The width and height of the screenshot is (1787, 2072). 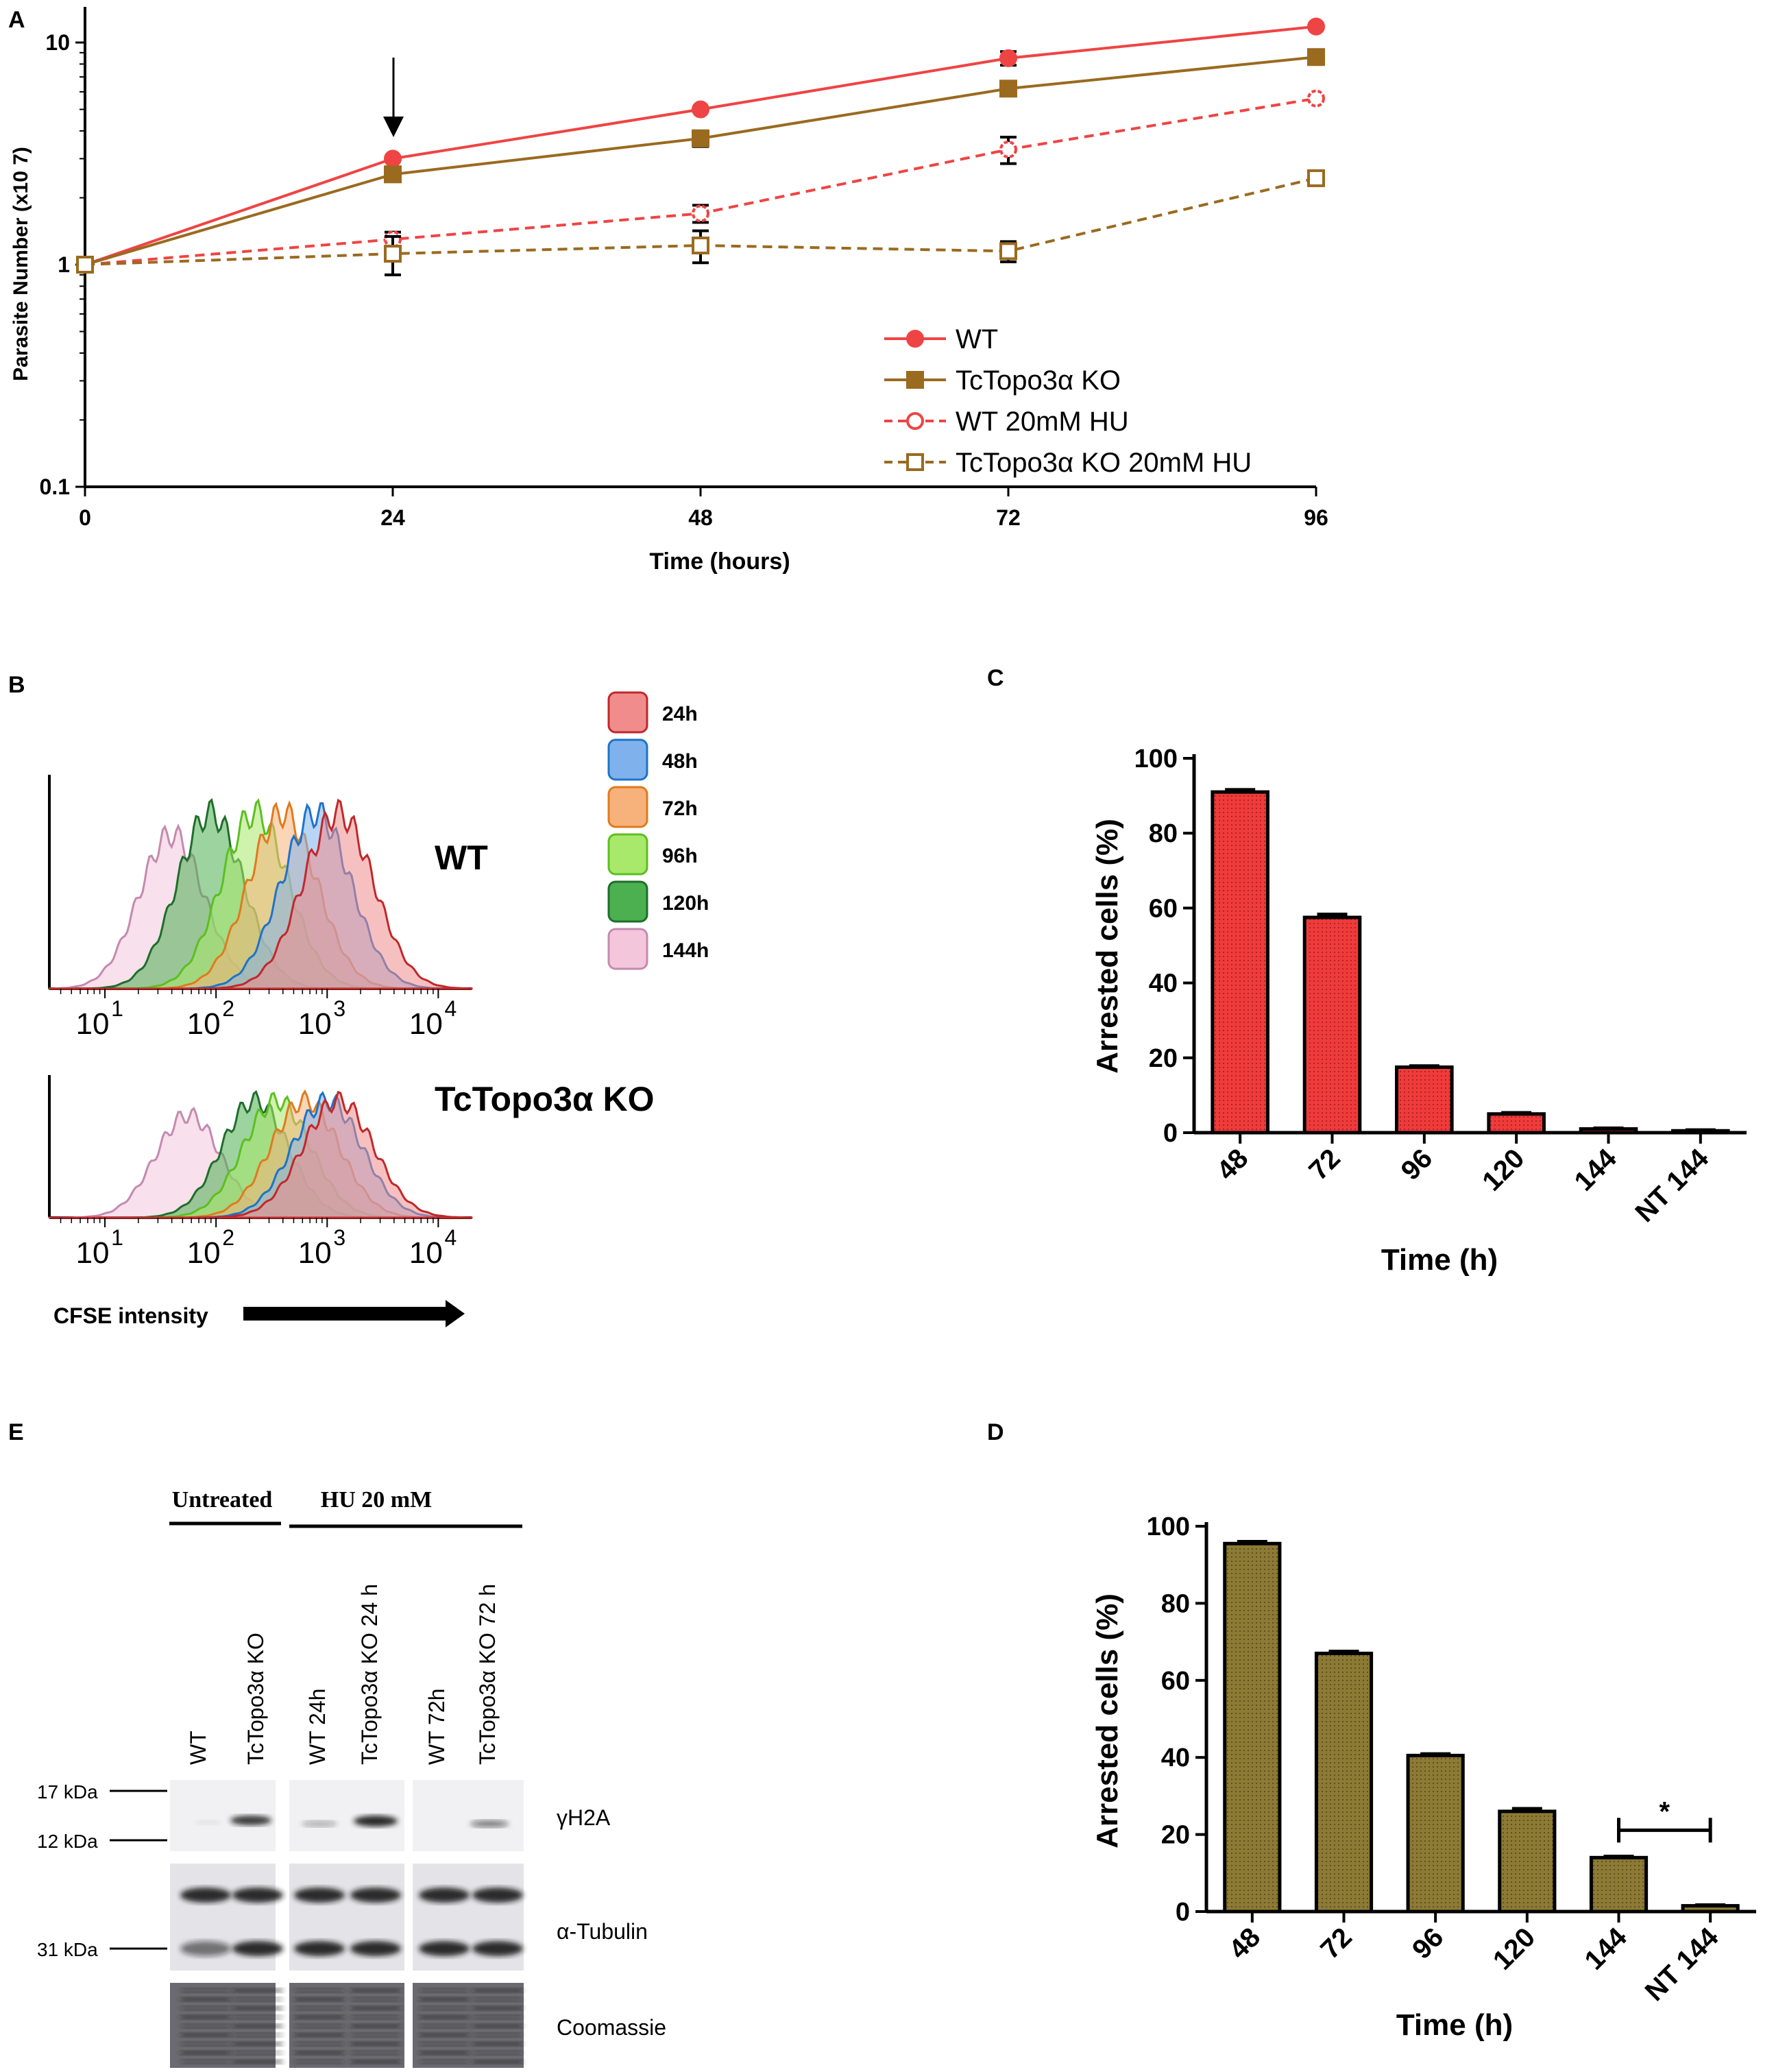 I want to click on wt-hist-xtick-exp: 1, so click(x=117, y=1008).